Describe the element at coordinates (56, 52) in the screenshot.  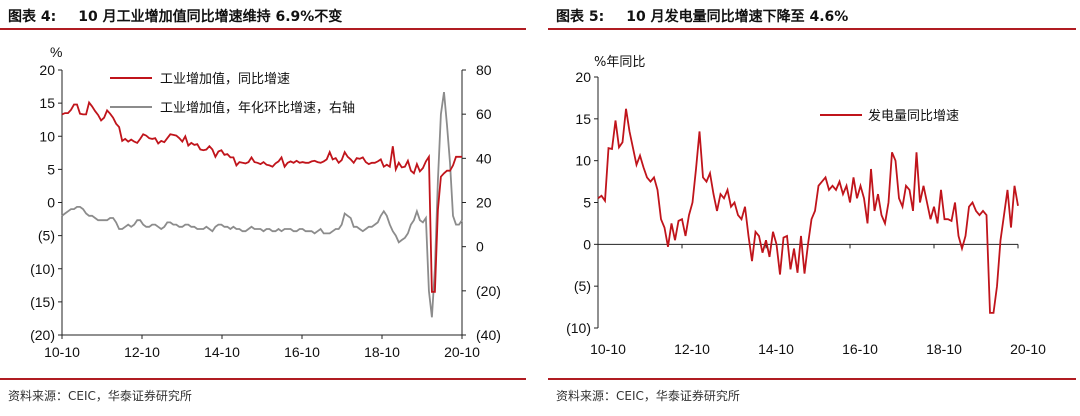
I see `left-y-axis-unit: %` at that location.